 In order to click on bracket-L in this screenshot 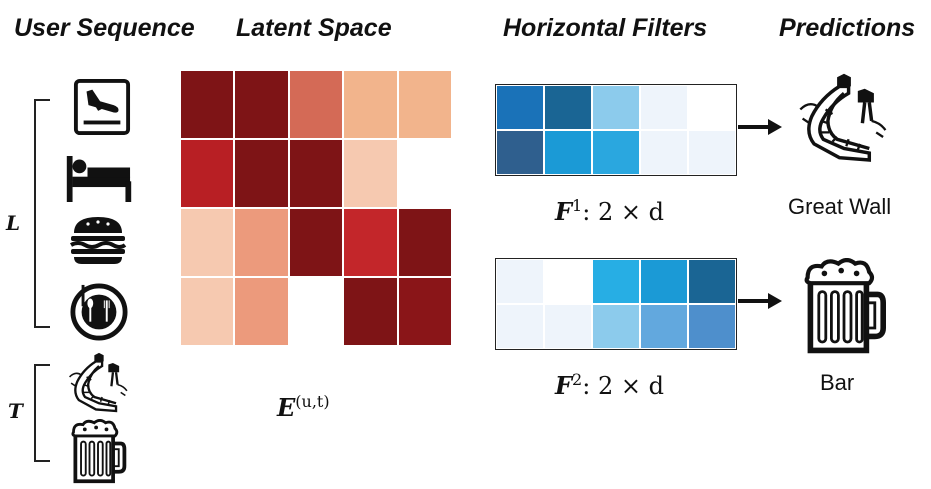, I will do `click(42, 213)`.